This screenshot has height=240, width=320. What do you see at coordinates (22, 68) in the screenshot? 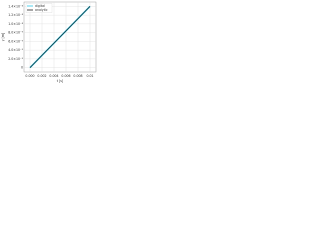
I see `y-tick-label: 0` at bounding box center [22, 68].